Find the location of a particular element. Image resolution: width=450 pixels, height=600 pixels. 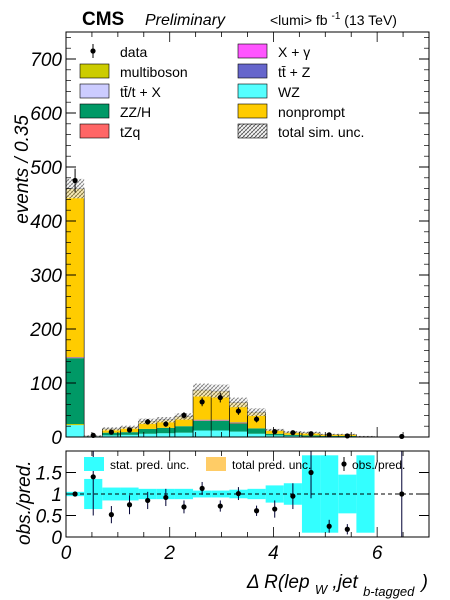

legend-label-wz: WZ is located at coordinates (289, 92).